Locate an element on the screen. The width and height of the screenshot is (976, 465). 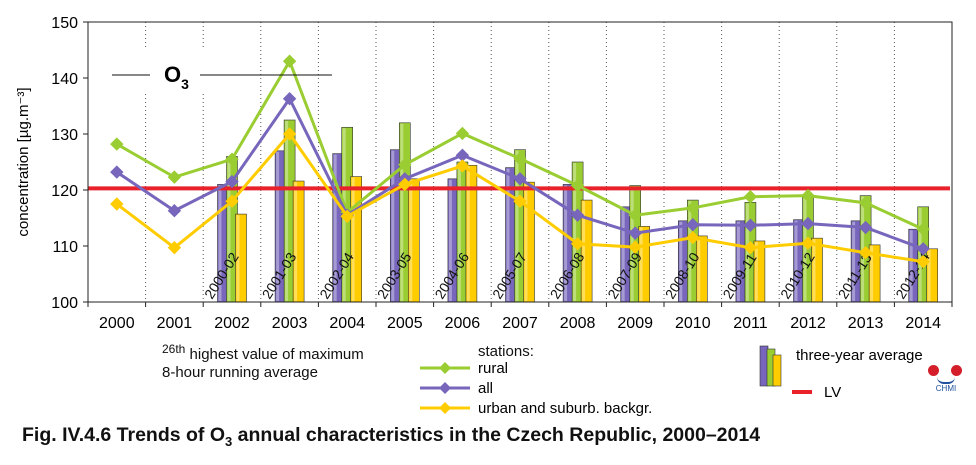
logo-dot-left is located at coordinates (933, 370).